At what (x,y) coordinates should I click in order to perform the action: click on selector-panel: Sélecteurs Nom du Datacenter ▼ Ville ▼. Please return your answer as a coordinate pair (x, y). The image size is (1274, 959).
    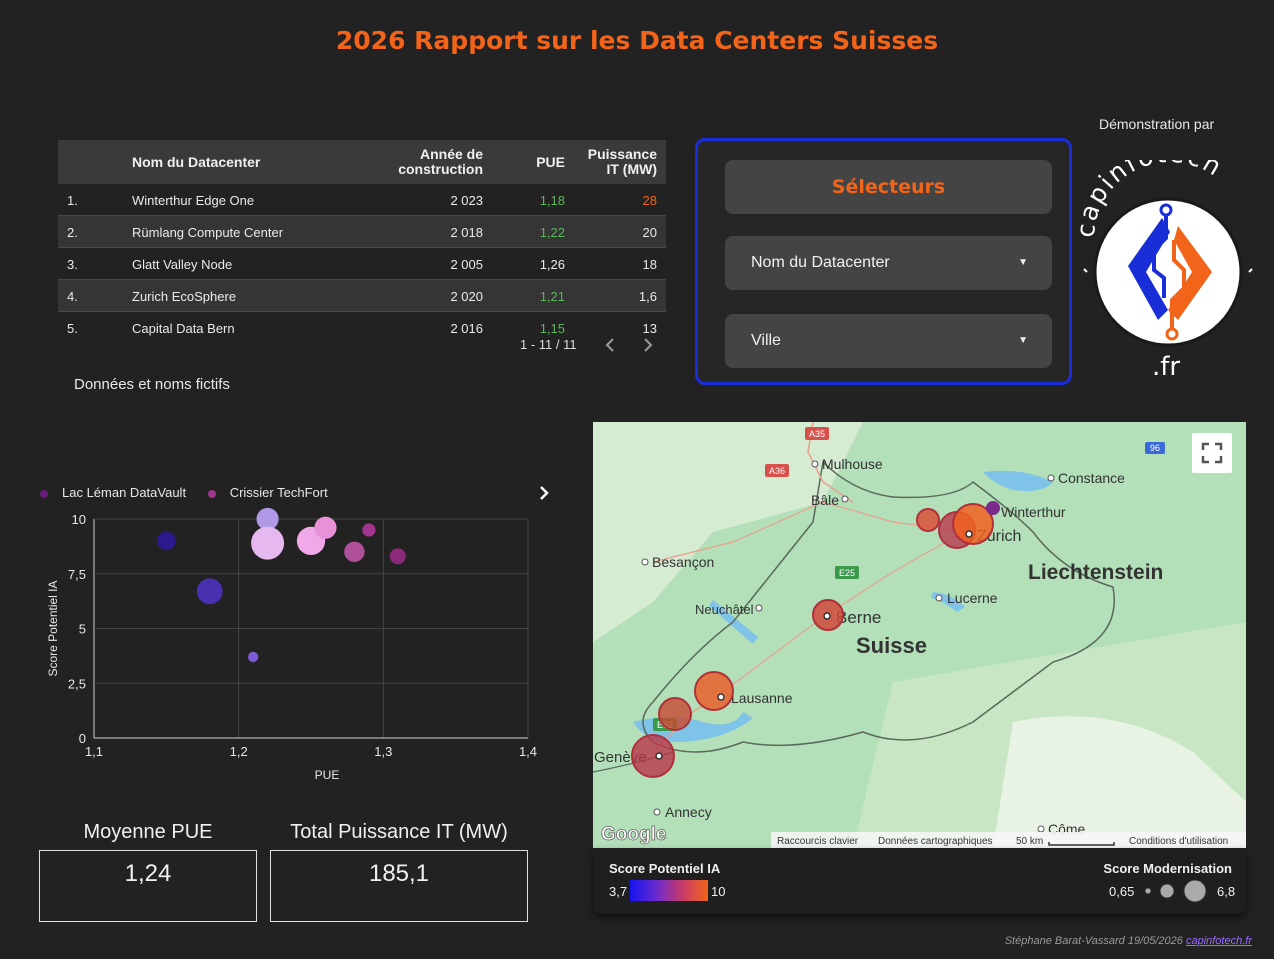
    Looking at the image, I should click on (883, 261).